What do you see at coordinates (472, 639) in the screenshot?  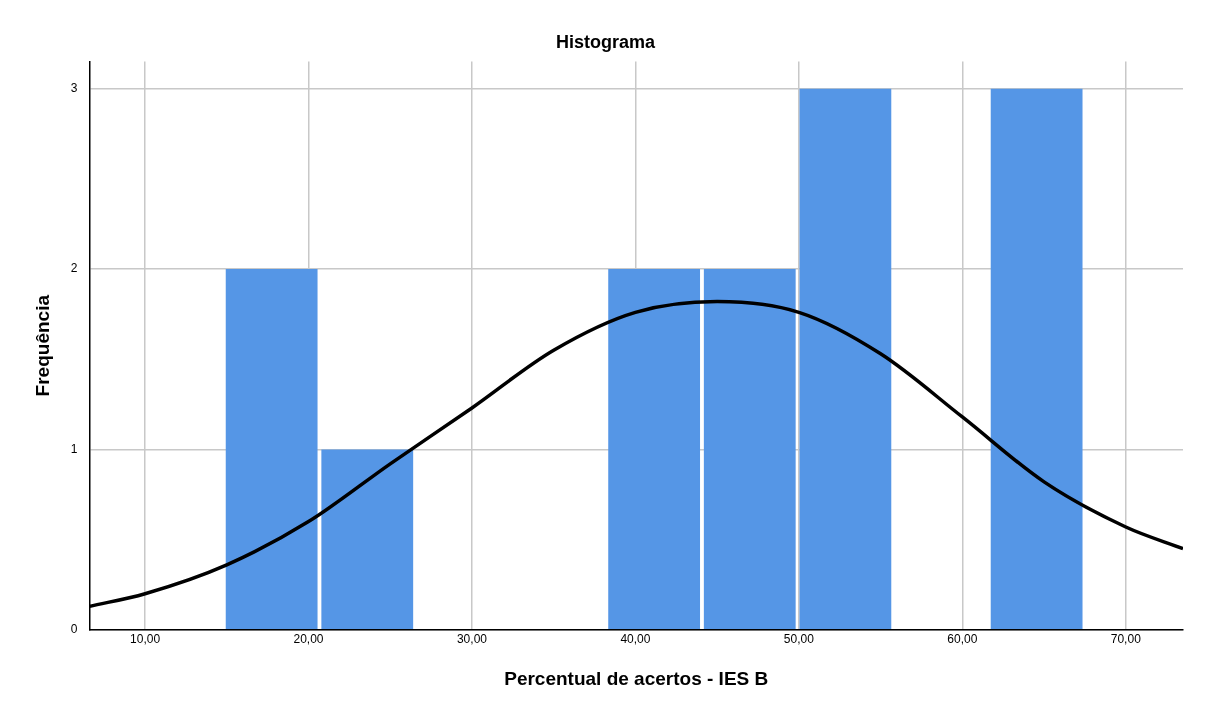 I see `x-tick-label: 30,00` at bounding box center [472, 639].